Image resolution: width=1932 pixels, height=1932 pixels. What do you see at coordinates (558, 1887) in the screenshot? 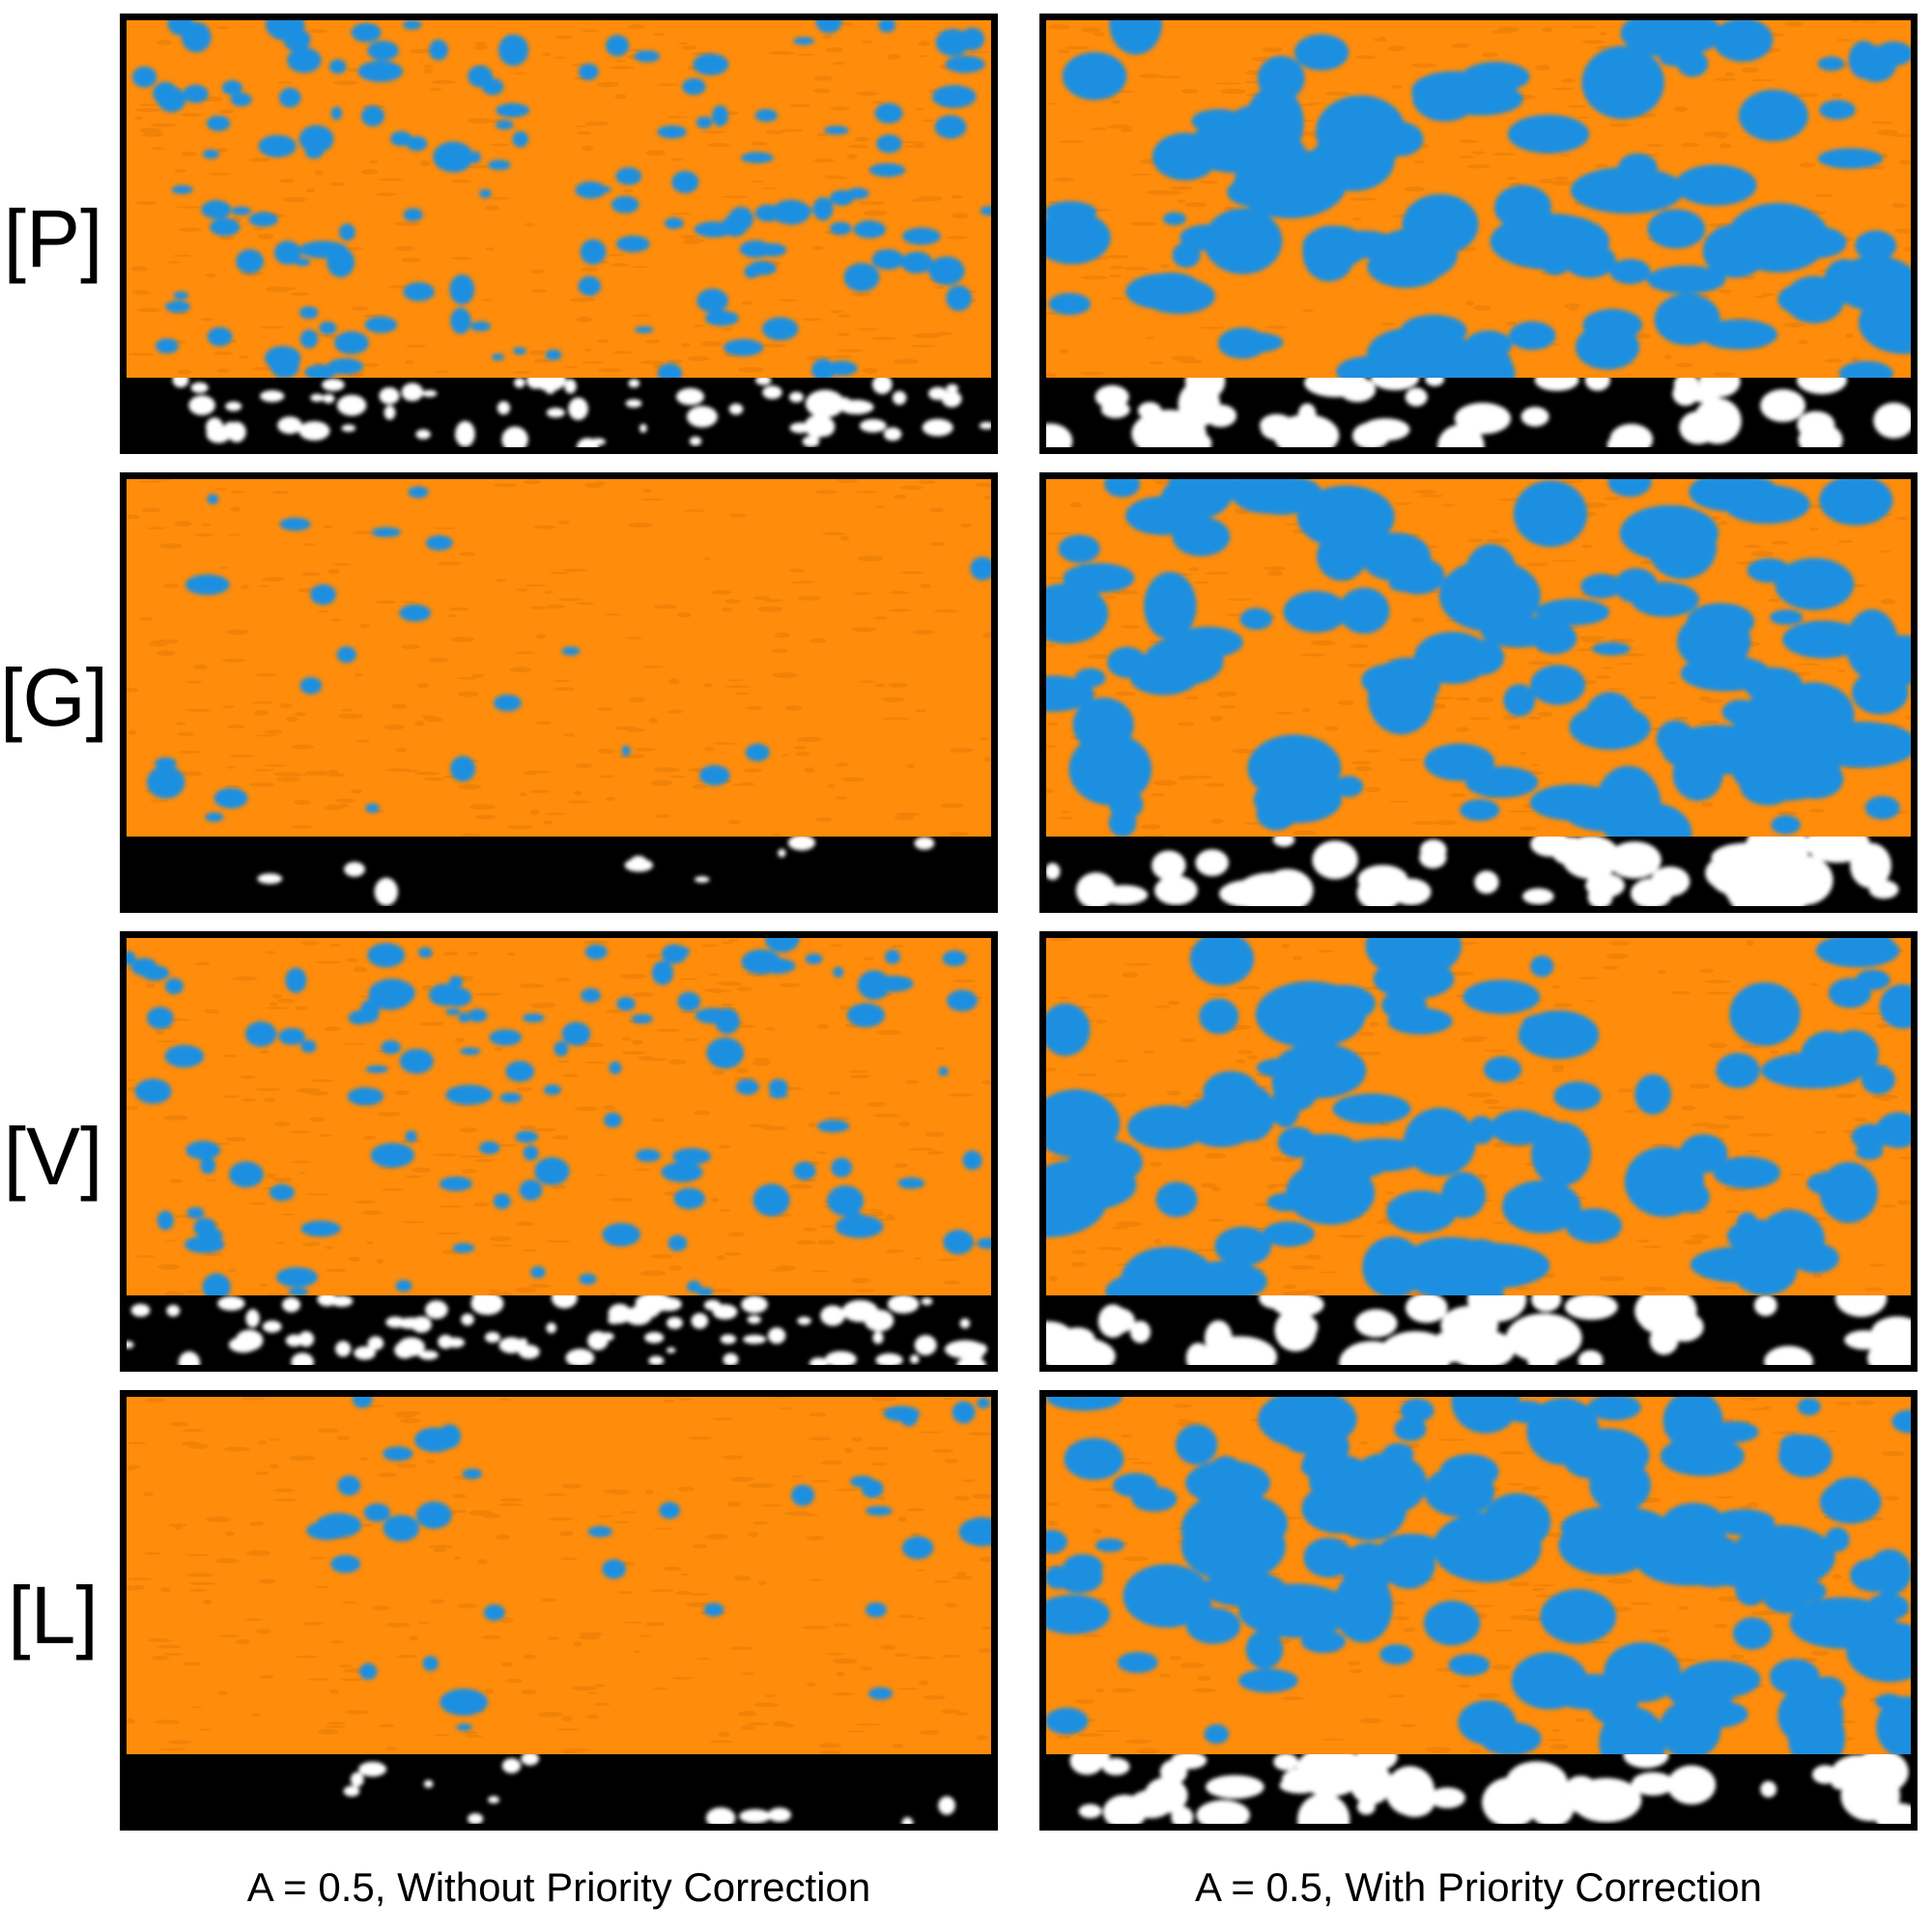
I see `caption-without-priority-correction: A = 0.5, Without Priority Correction` at bounding box center [558, 1887].